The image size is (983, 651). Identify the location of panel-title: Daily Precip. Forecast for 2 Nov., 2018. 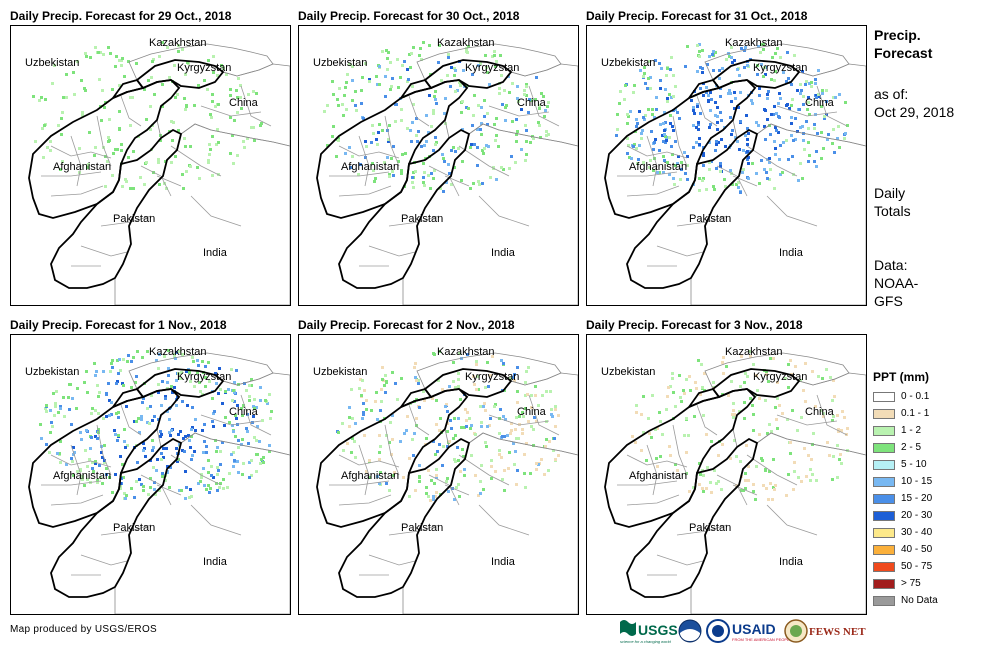
(406, 325).